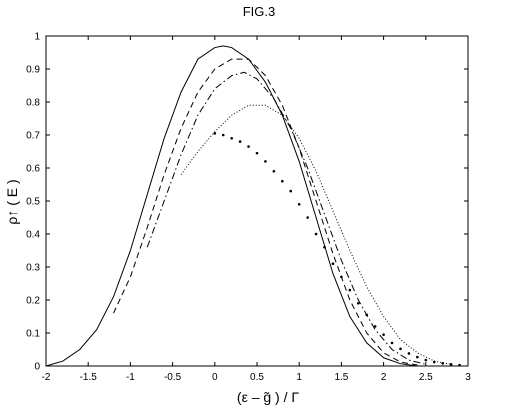 The image size is (526, 409). Describe the element at coordinates (215, 377) in the screenshot. I see `x-tick-label: 0` at that location.